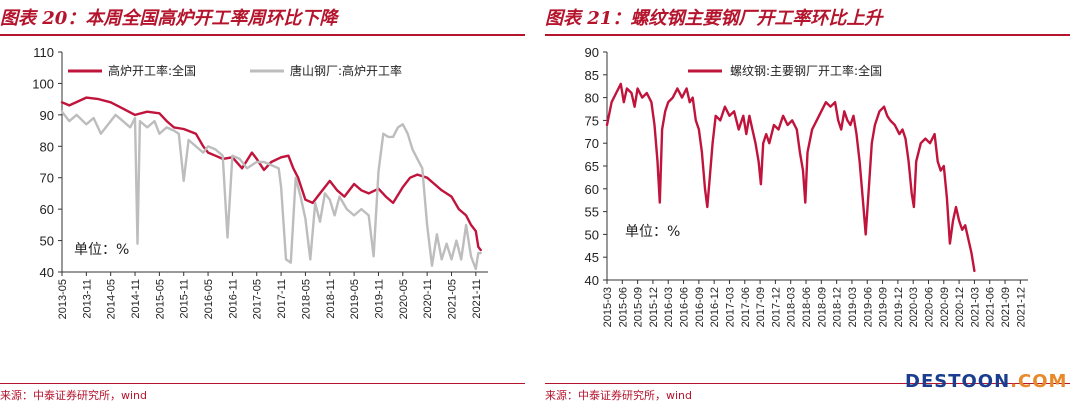  What do you see at coordinates (152, 70) in the screenshot?
I see `legend-label: 高炉开工率:全国` at bounding box center [152, 70].